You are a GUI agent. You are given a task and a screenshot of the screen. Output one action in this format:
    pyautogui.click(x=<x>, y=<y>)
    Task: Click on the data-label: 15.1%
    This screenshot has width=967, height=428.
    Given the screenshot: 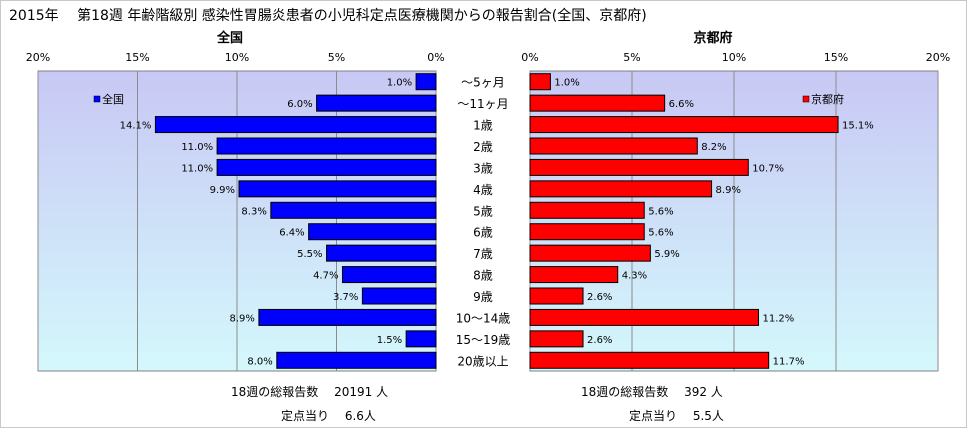 What is the action you would take?
    pyautogui.click(x=858, y=126)
    